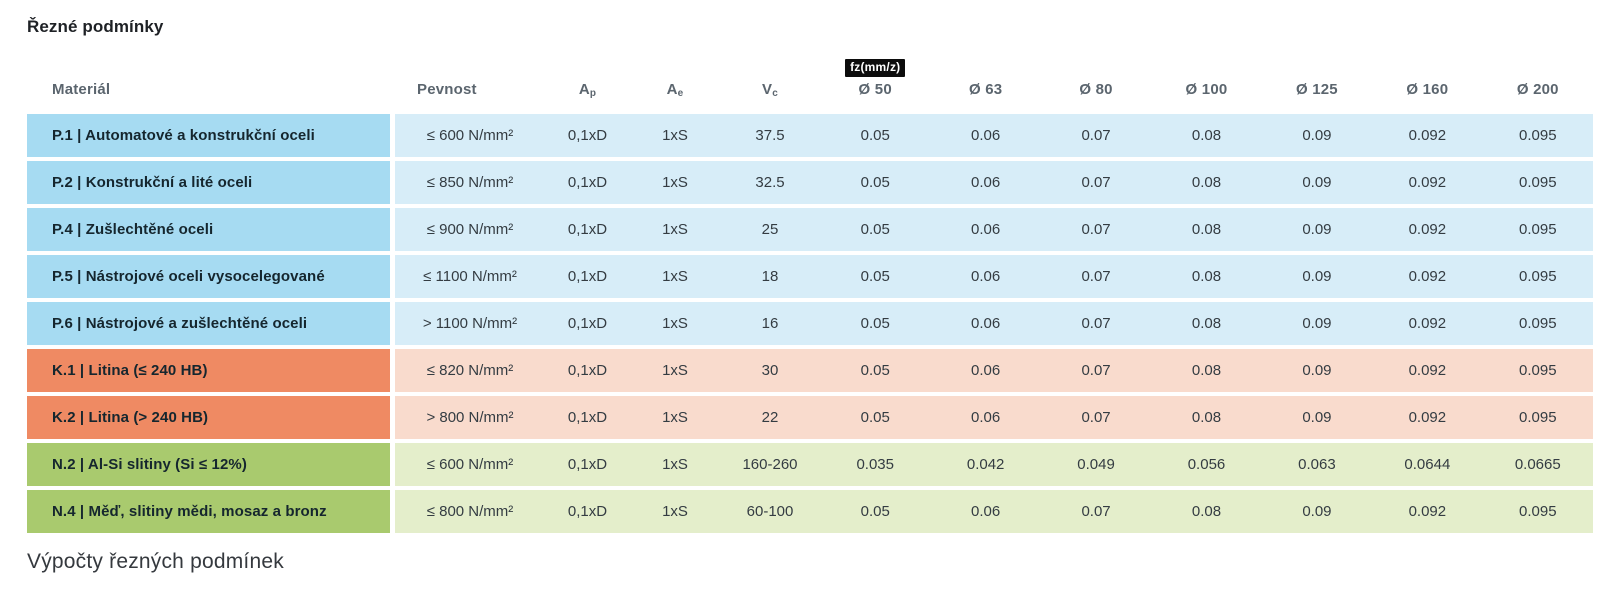  What do you see at coordinates (95, 26) in the screenshot?
I see `page-title: Řezné podmínky` at bounding box center [95, 26].